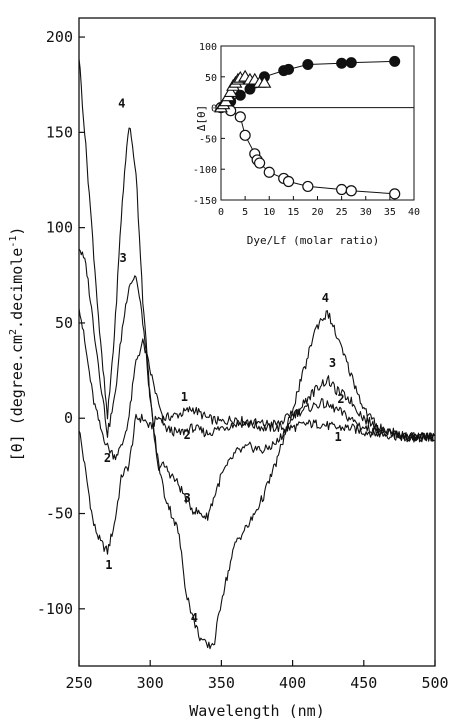 This screenshot has width=456, height=725. I want to click on inset-x-tick-label: 25, so click(342, 212).